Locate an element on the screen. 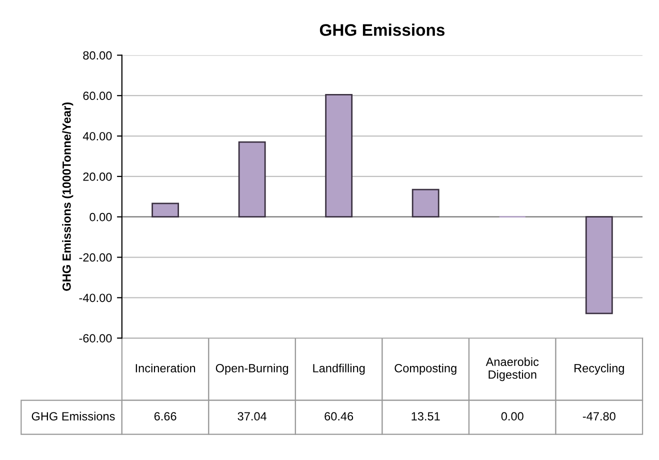 The height and width of the screenshot is (460, 659). text: GHG Emissions is located at coordinates (73, 416).